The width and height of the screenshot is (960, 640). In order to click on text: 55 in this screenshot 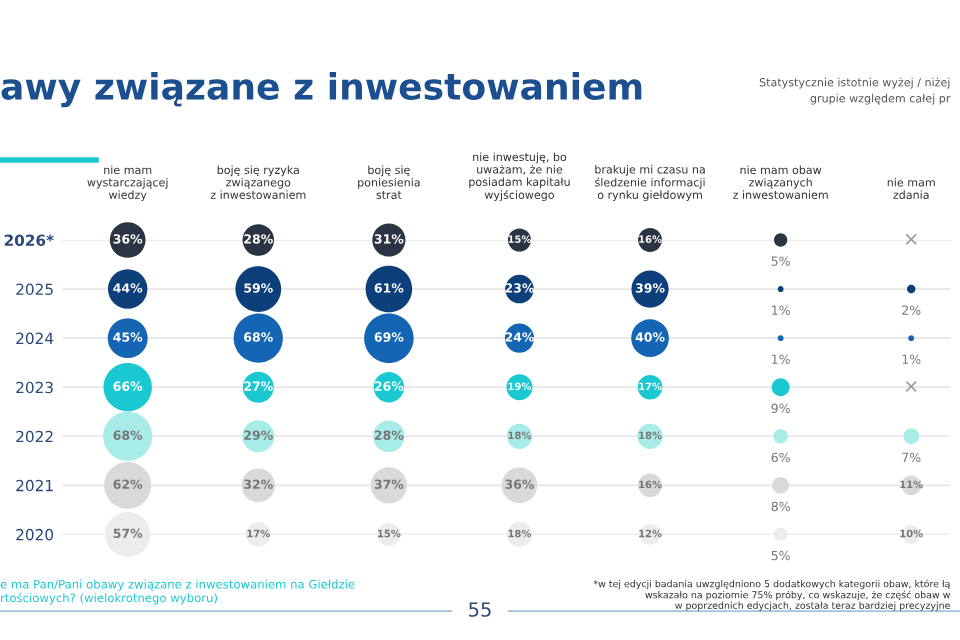, I will do `click(480, 609)`.